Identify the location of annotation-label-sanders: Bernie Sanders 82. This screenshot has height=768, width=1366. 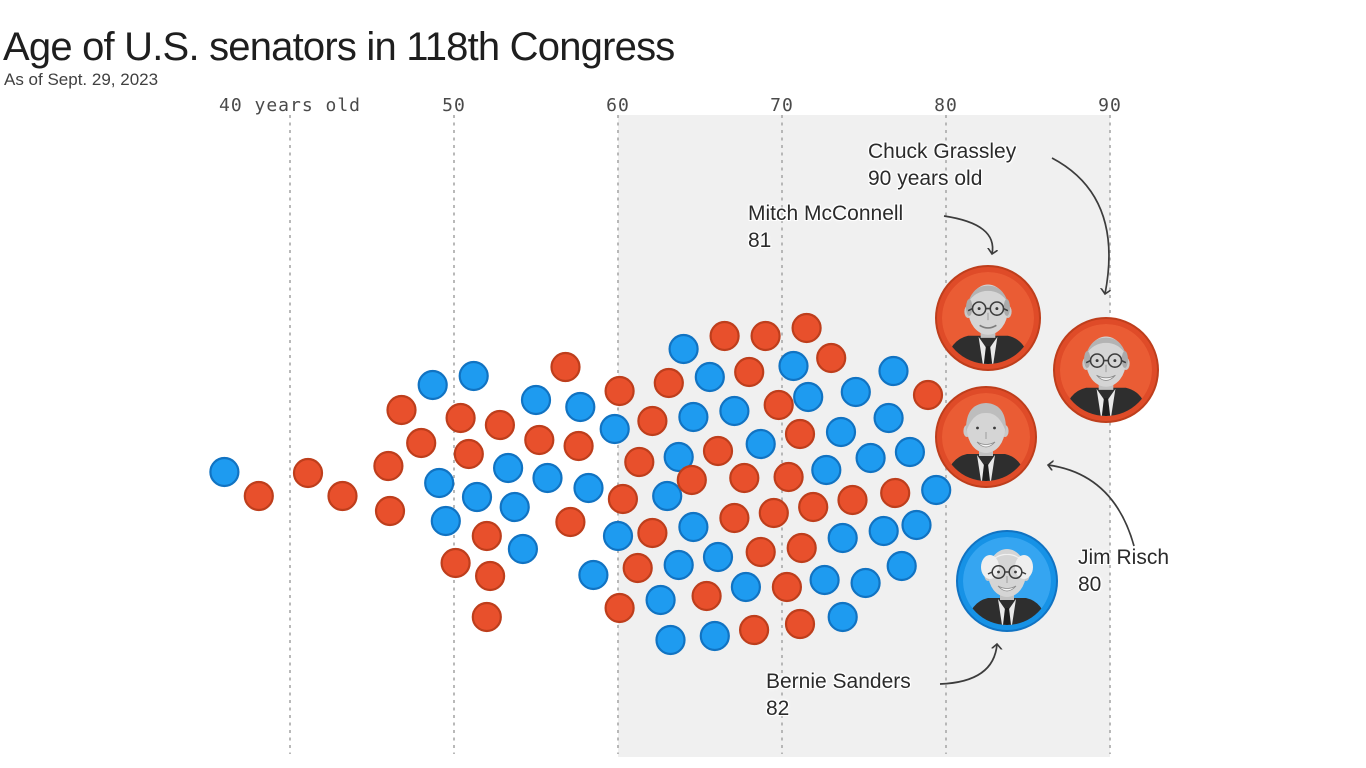
(838, 695).